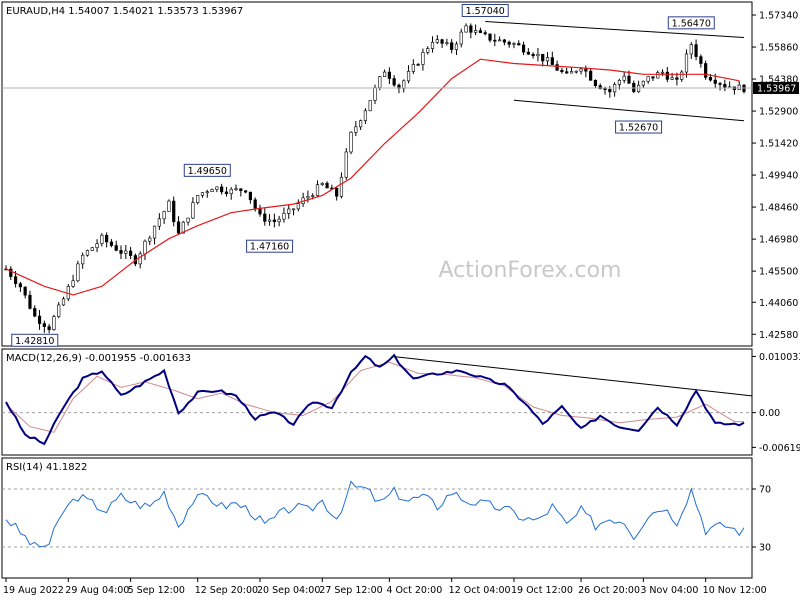  I want to click on x-tick-label: 12 Sep 20:00, so click(226, 590).